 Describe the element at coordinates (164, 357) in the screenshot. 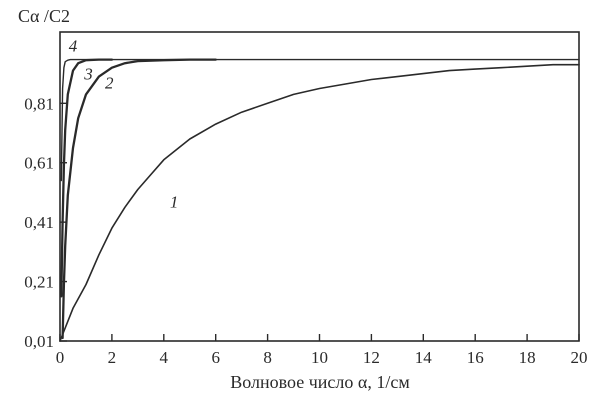

I see `x-tick-label: 4` at that location.